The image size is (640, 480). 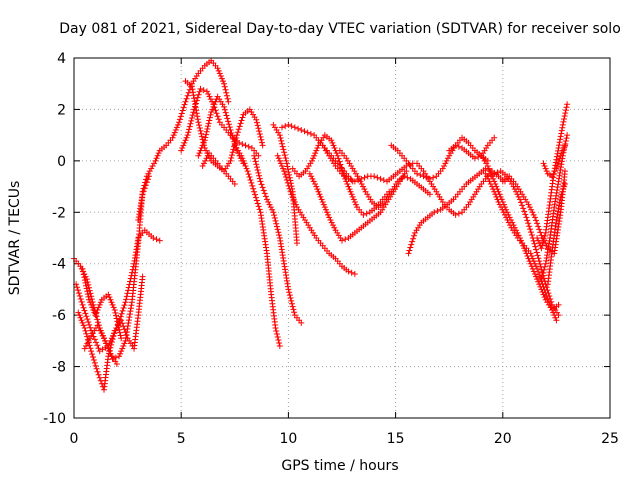 I want to click on y-tick-label: 0, so click(x=61, y=162).